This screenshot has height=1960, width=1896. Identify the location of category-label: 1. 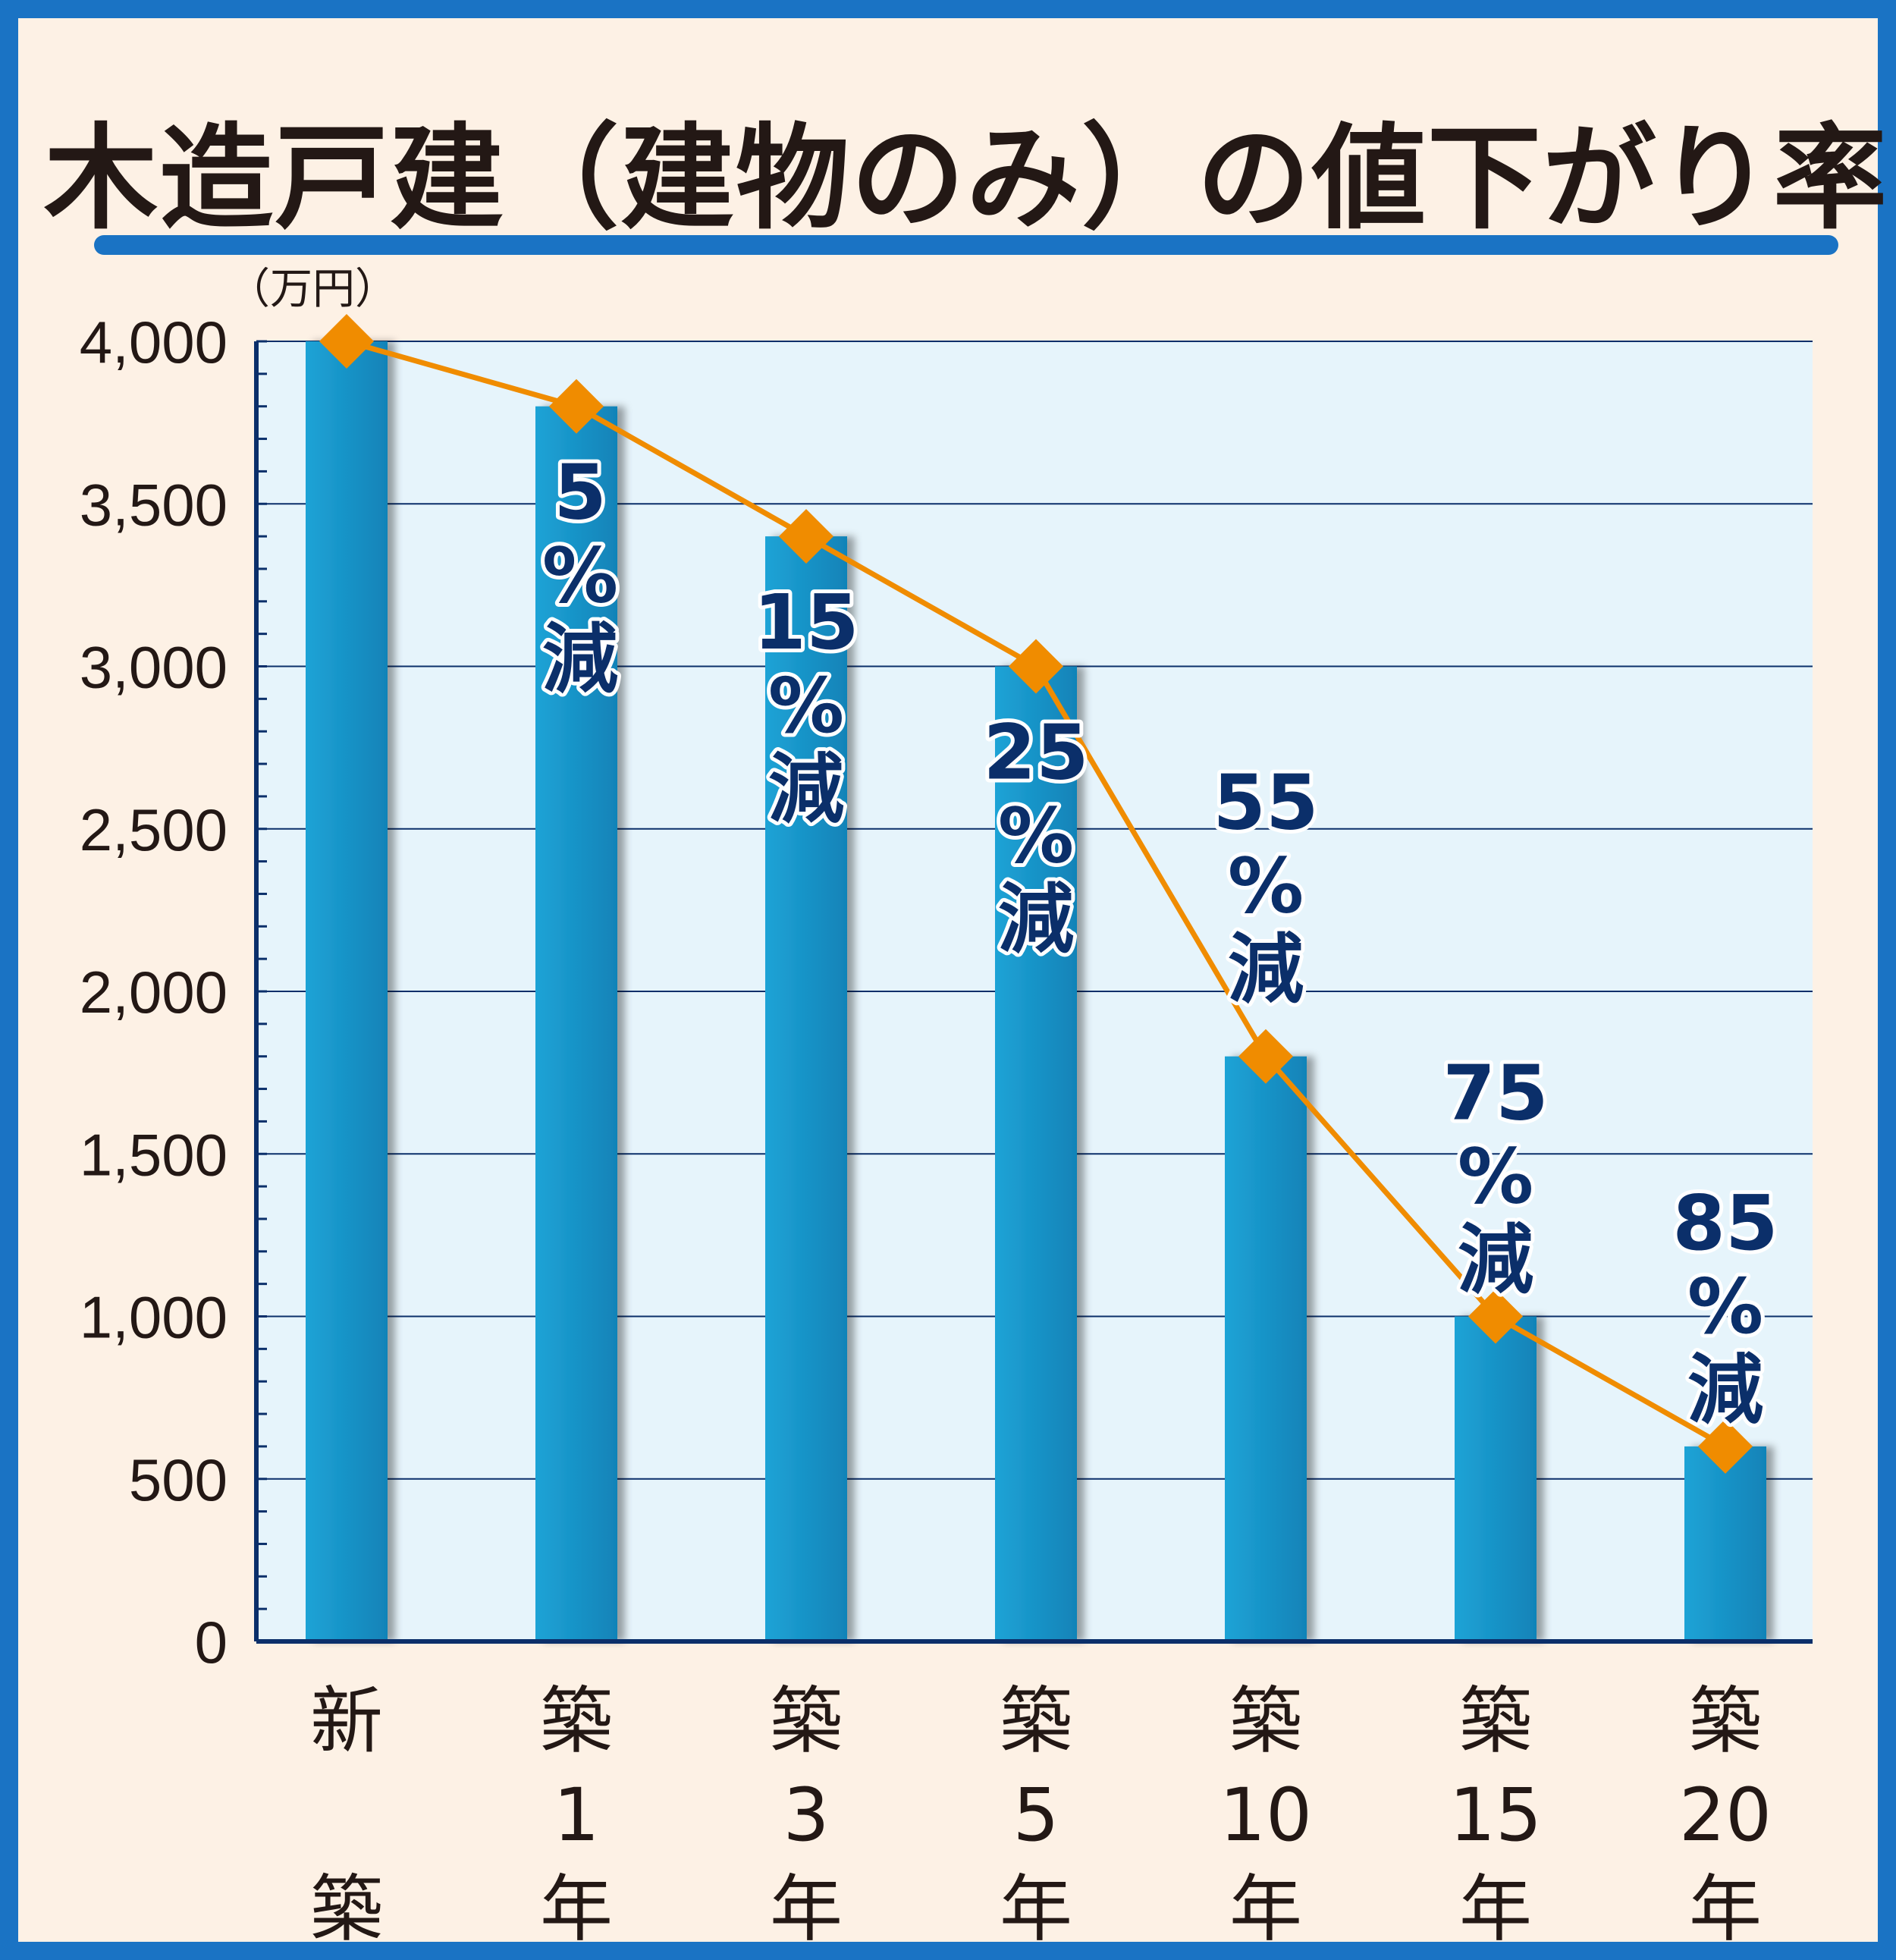
(576, 1815).